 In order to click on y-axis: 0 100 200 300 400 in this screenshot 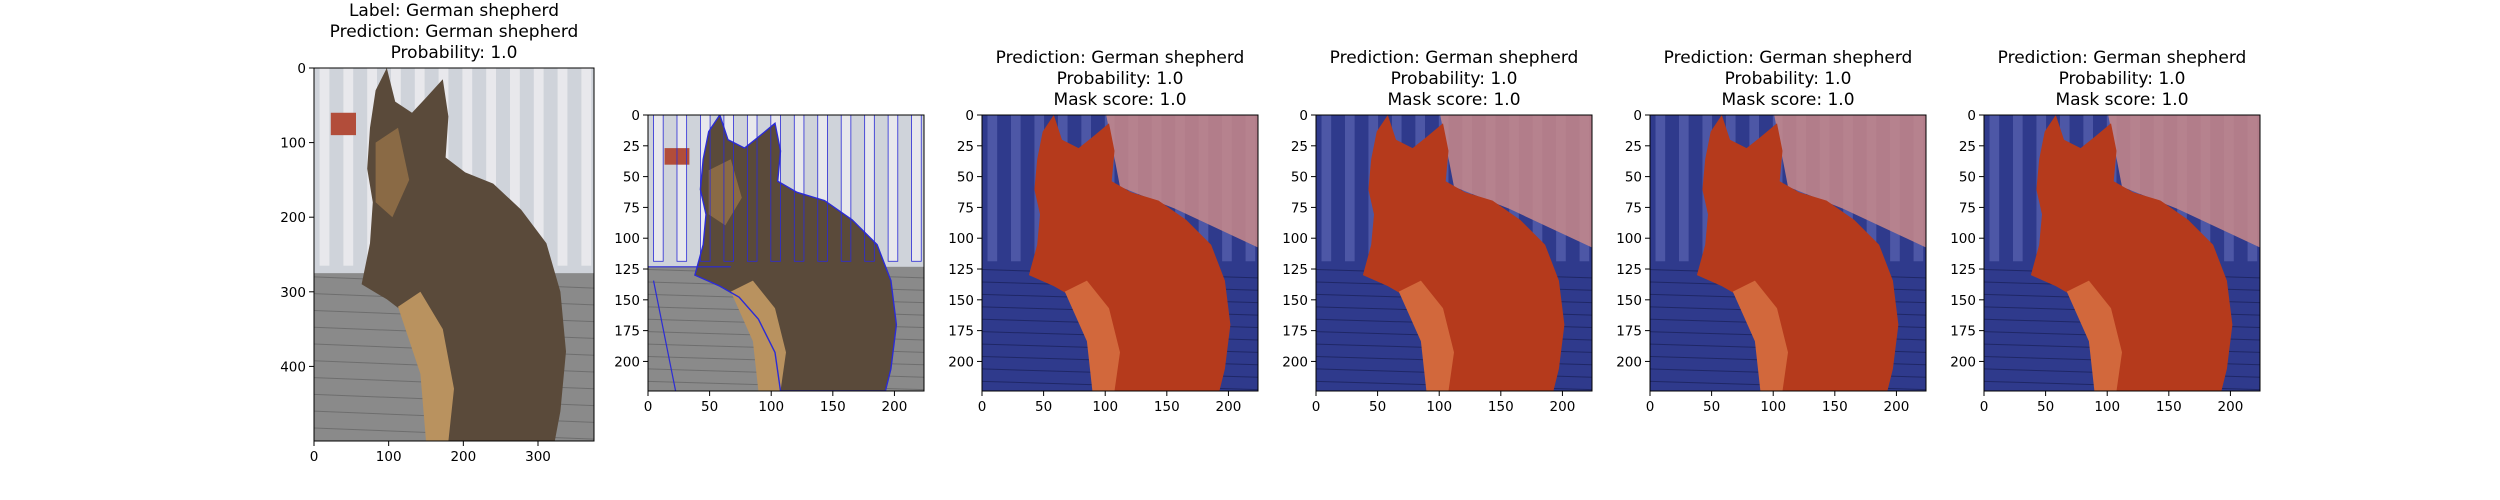, I will do `click(297, 218)`.